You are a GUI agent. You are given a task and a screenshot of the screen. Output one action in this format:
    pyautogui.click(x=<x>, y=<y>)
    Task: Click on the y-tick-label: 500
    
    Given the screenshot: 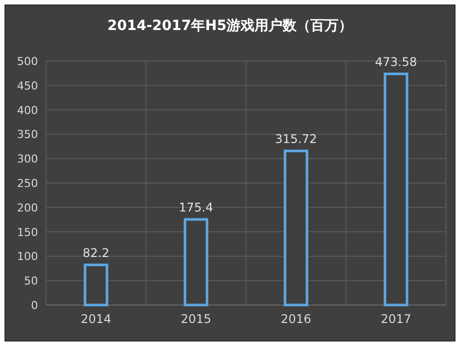 What is the action you would take?
    pyautogui.click(x=27, y=61)
    